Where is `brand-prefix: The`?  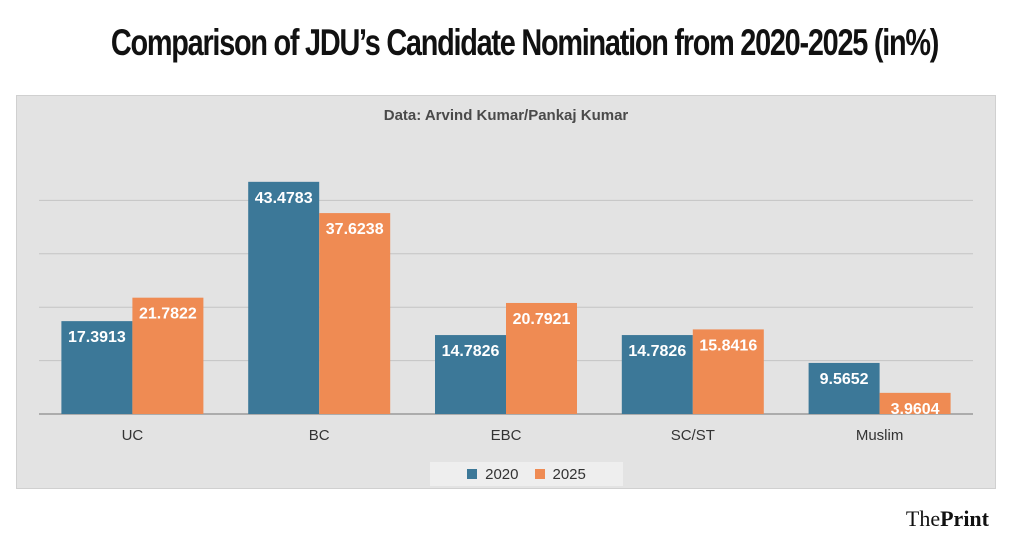
brand-prefix: The is located at coordinates (923, 518).